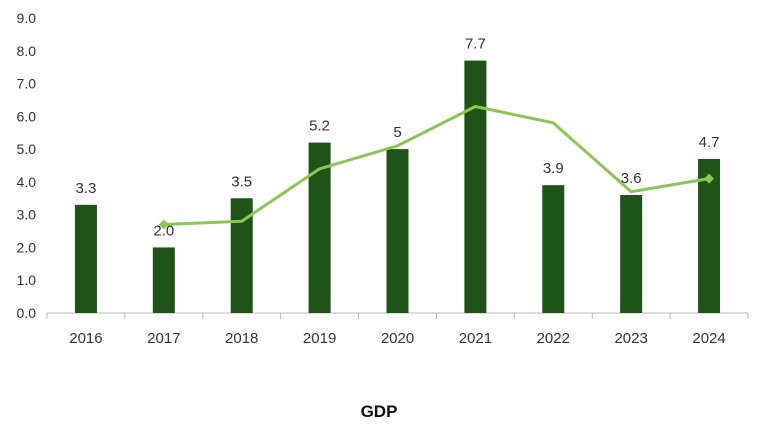 This screenshot has height=428, width=758. Describe the element at coordinates (475, 338) in the screenshot. I see `x-tick-label: 2021` at that location.